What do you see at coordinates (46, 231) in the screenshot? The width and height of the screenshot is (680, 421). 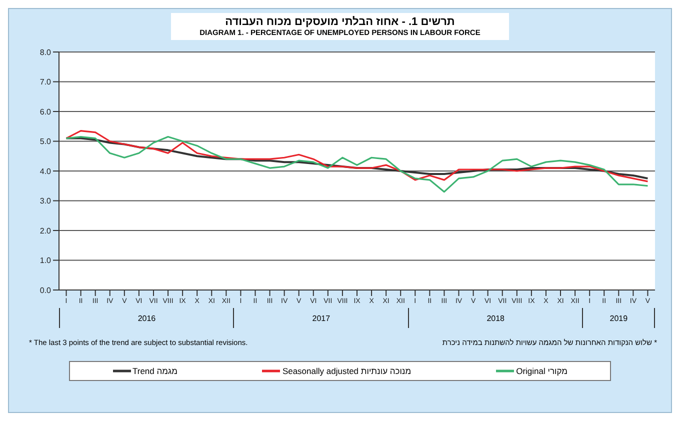 I see `y-tick-label: 2.0` at bounding box center [46, 231].